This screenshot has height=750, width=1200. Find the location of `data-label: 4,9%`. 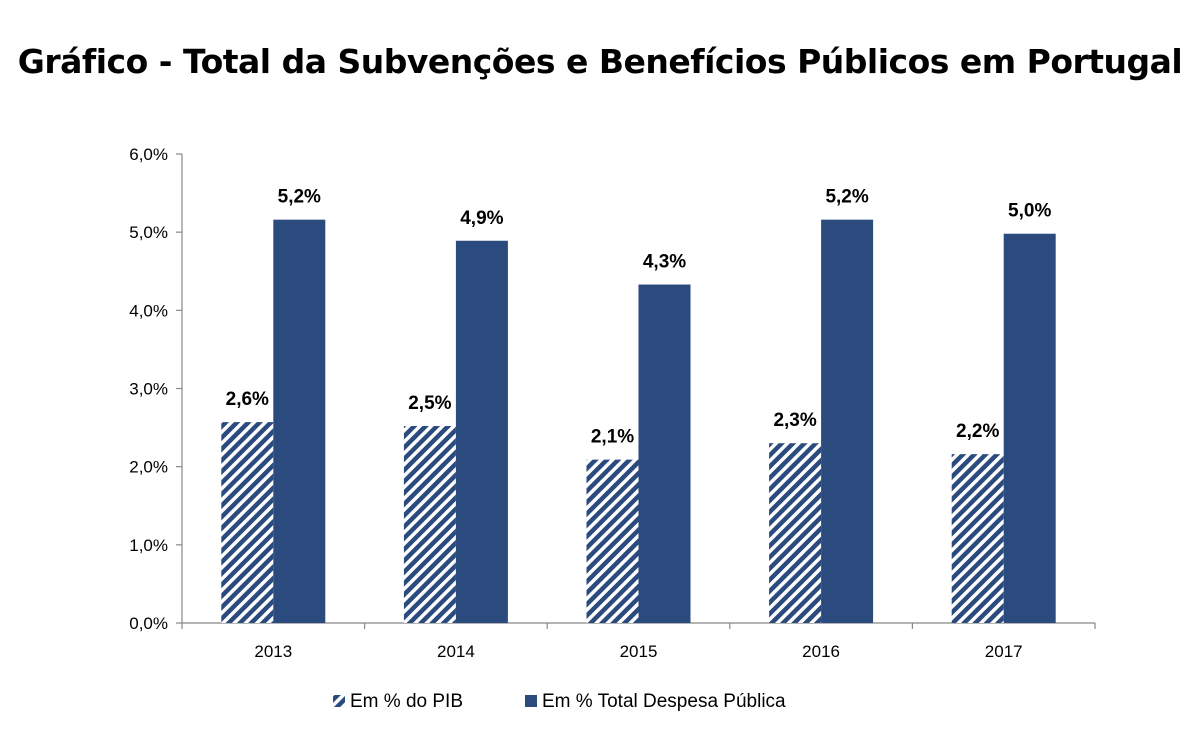

data-label: 4,9% is located at coordinates (481, 218).